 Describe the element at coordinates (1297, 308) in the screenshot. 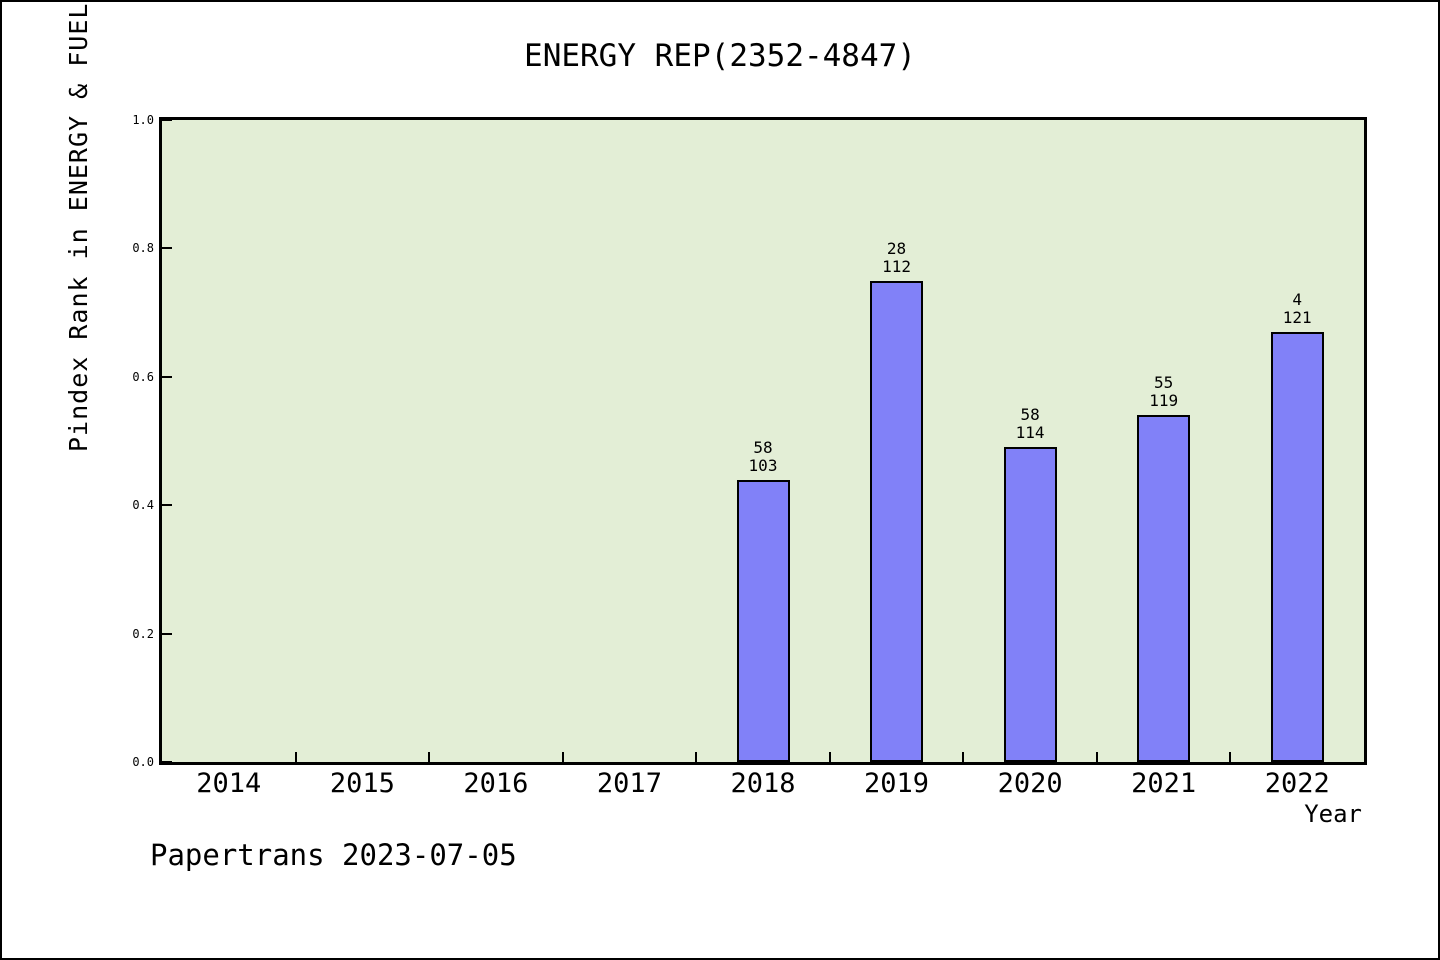

I see `bar-value-label-2022: 4 121` at that location.